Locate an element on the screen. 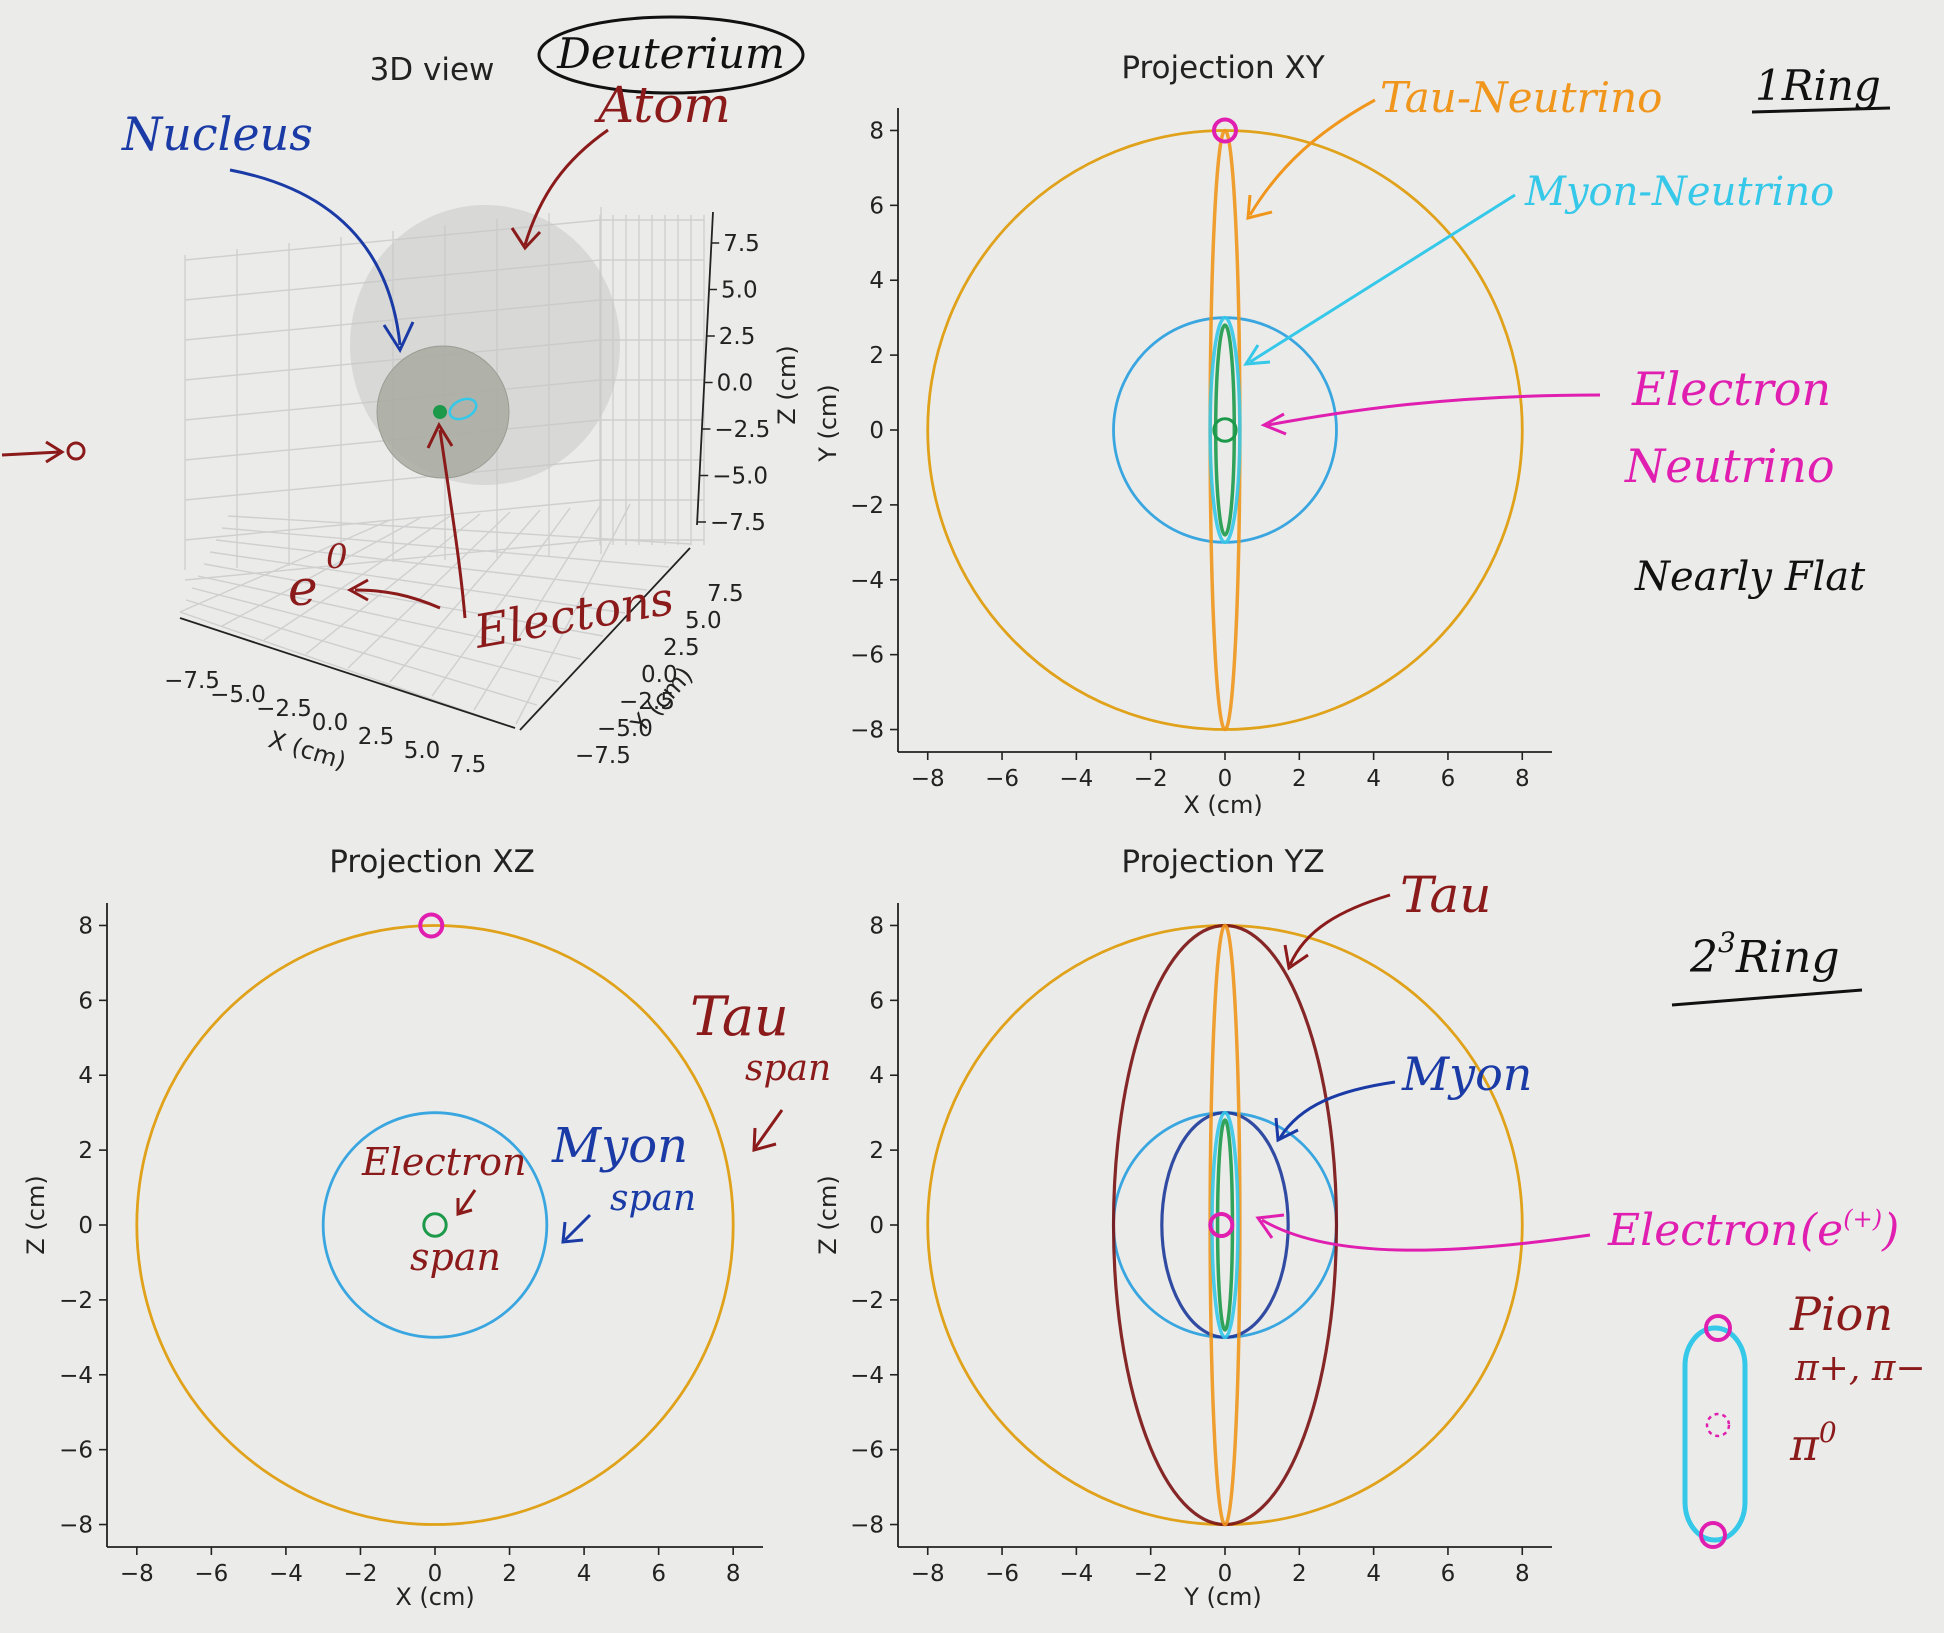  x-tick-label-yz: 8 is located at coordinates (1522, 1574).